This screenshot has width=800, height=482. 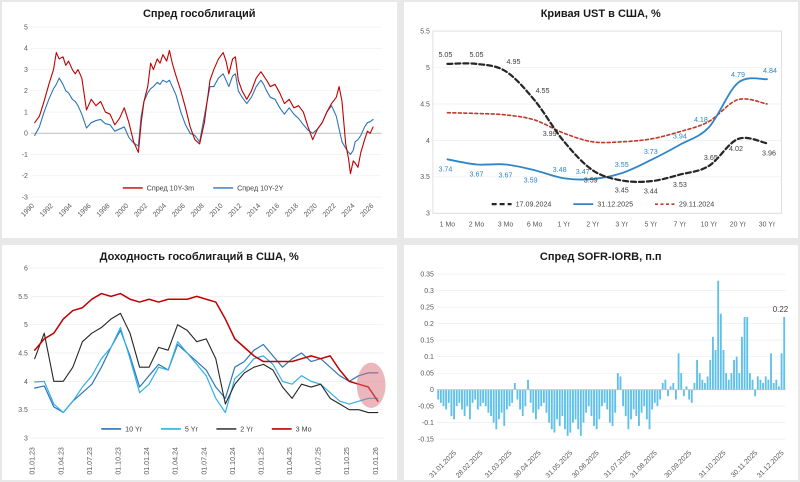 What do you see at coordinates (586, 464) in the screenshot?
I see `svg-text: 30.06.2025` at bounding box center [586, 464].